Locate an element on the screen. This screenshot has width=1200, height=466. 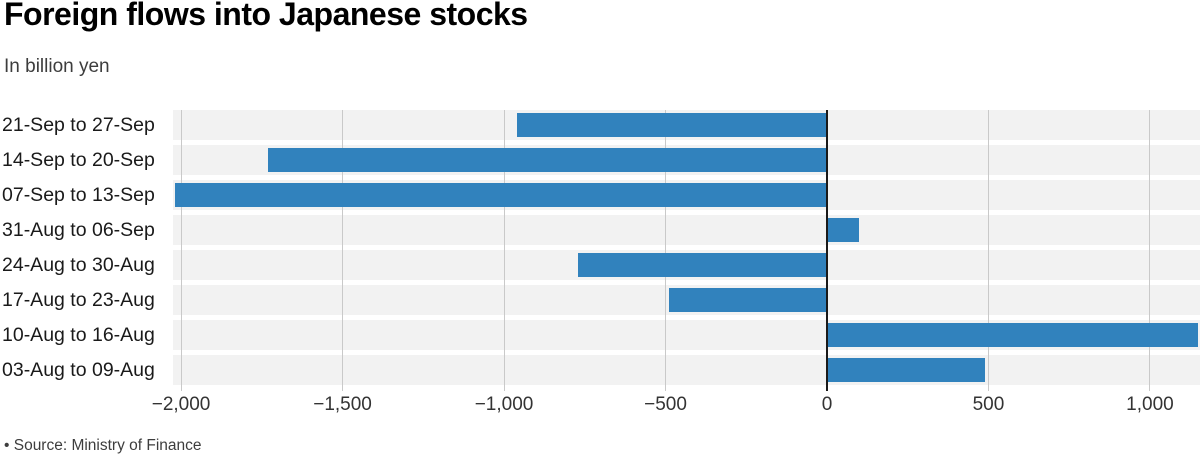
zero-baseline is located at coordinates (826, 250).